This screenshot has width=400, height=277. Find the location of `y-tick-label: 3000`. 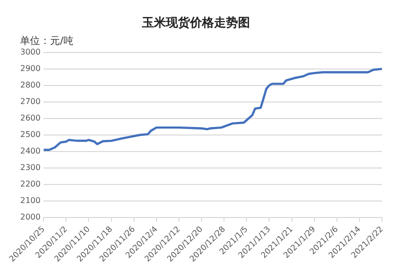

y-tick-label: 3000 is located at coordinates (30, 51).